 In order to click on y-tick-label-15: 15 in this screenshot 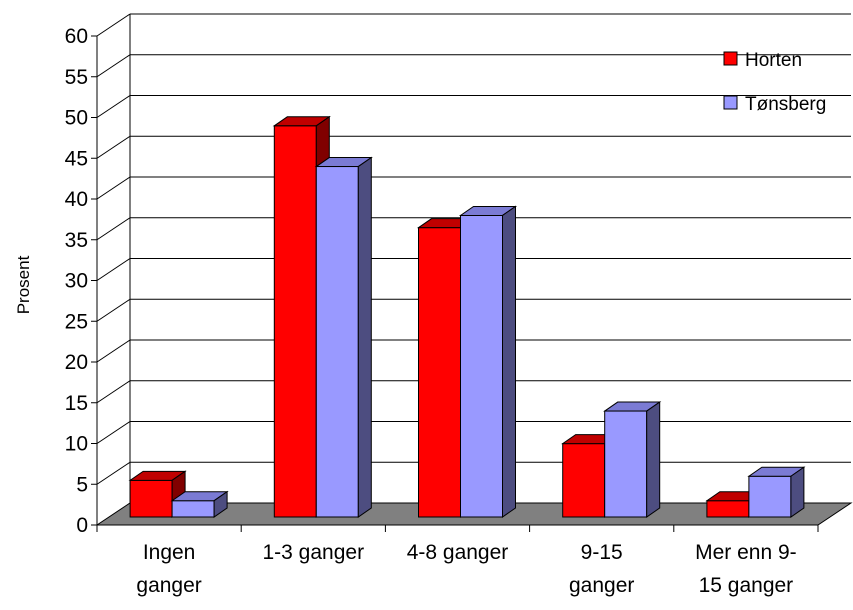, I will do `click(76, 403)`.